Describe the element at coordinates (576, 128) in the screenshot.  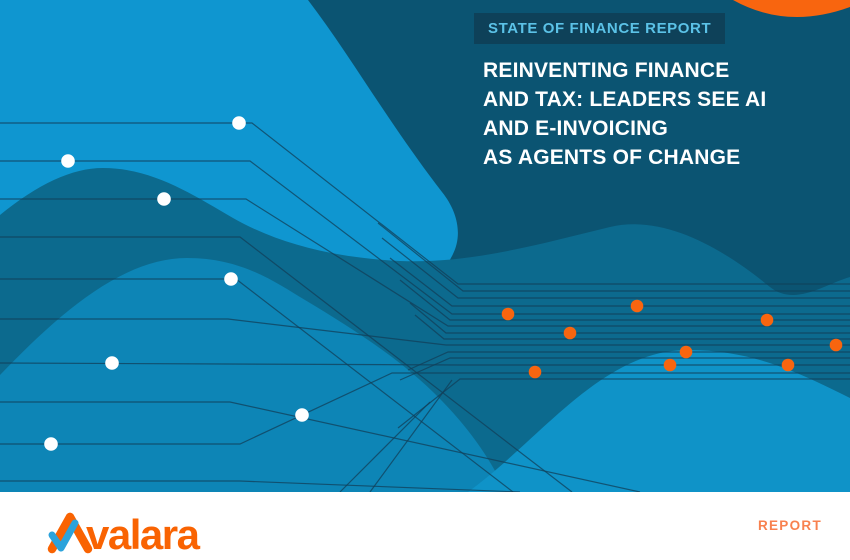
I see `title-line: AND E-INVOICING` at that location.